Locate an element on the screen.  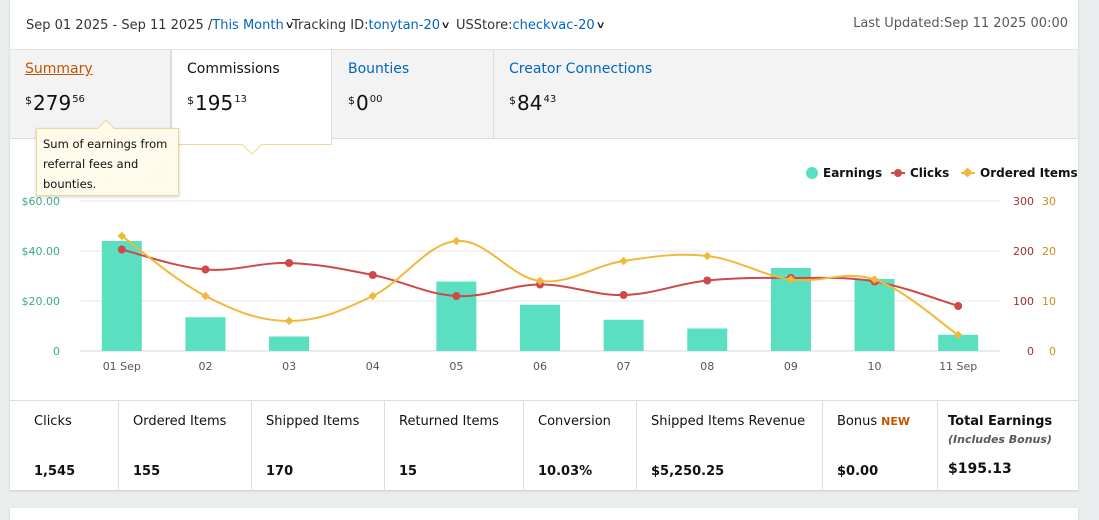
x-tick-label: 11 Sep is located at coordinates (958, 366).